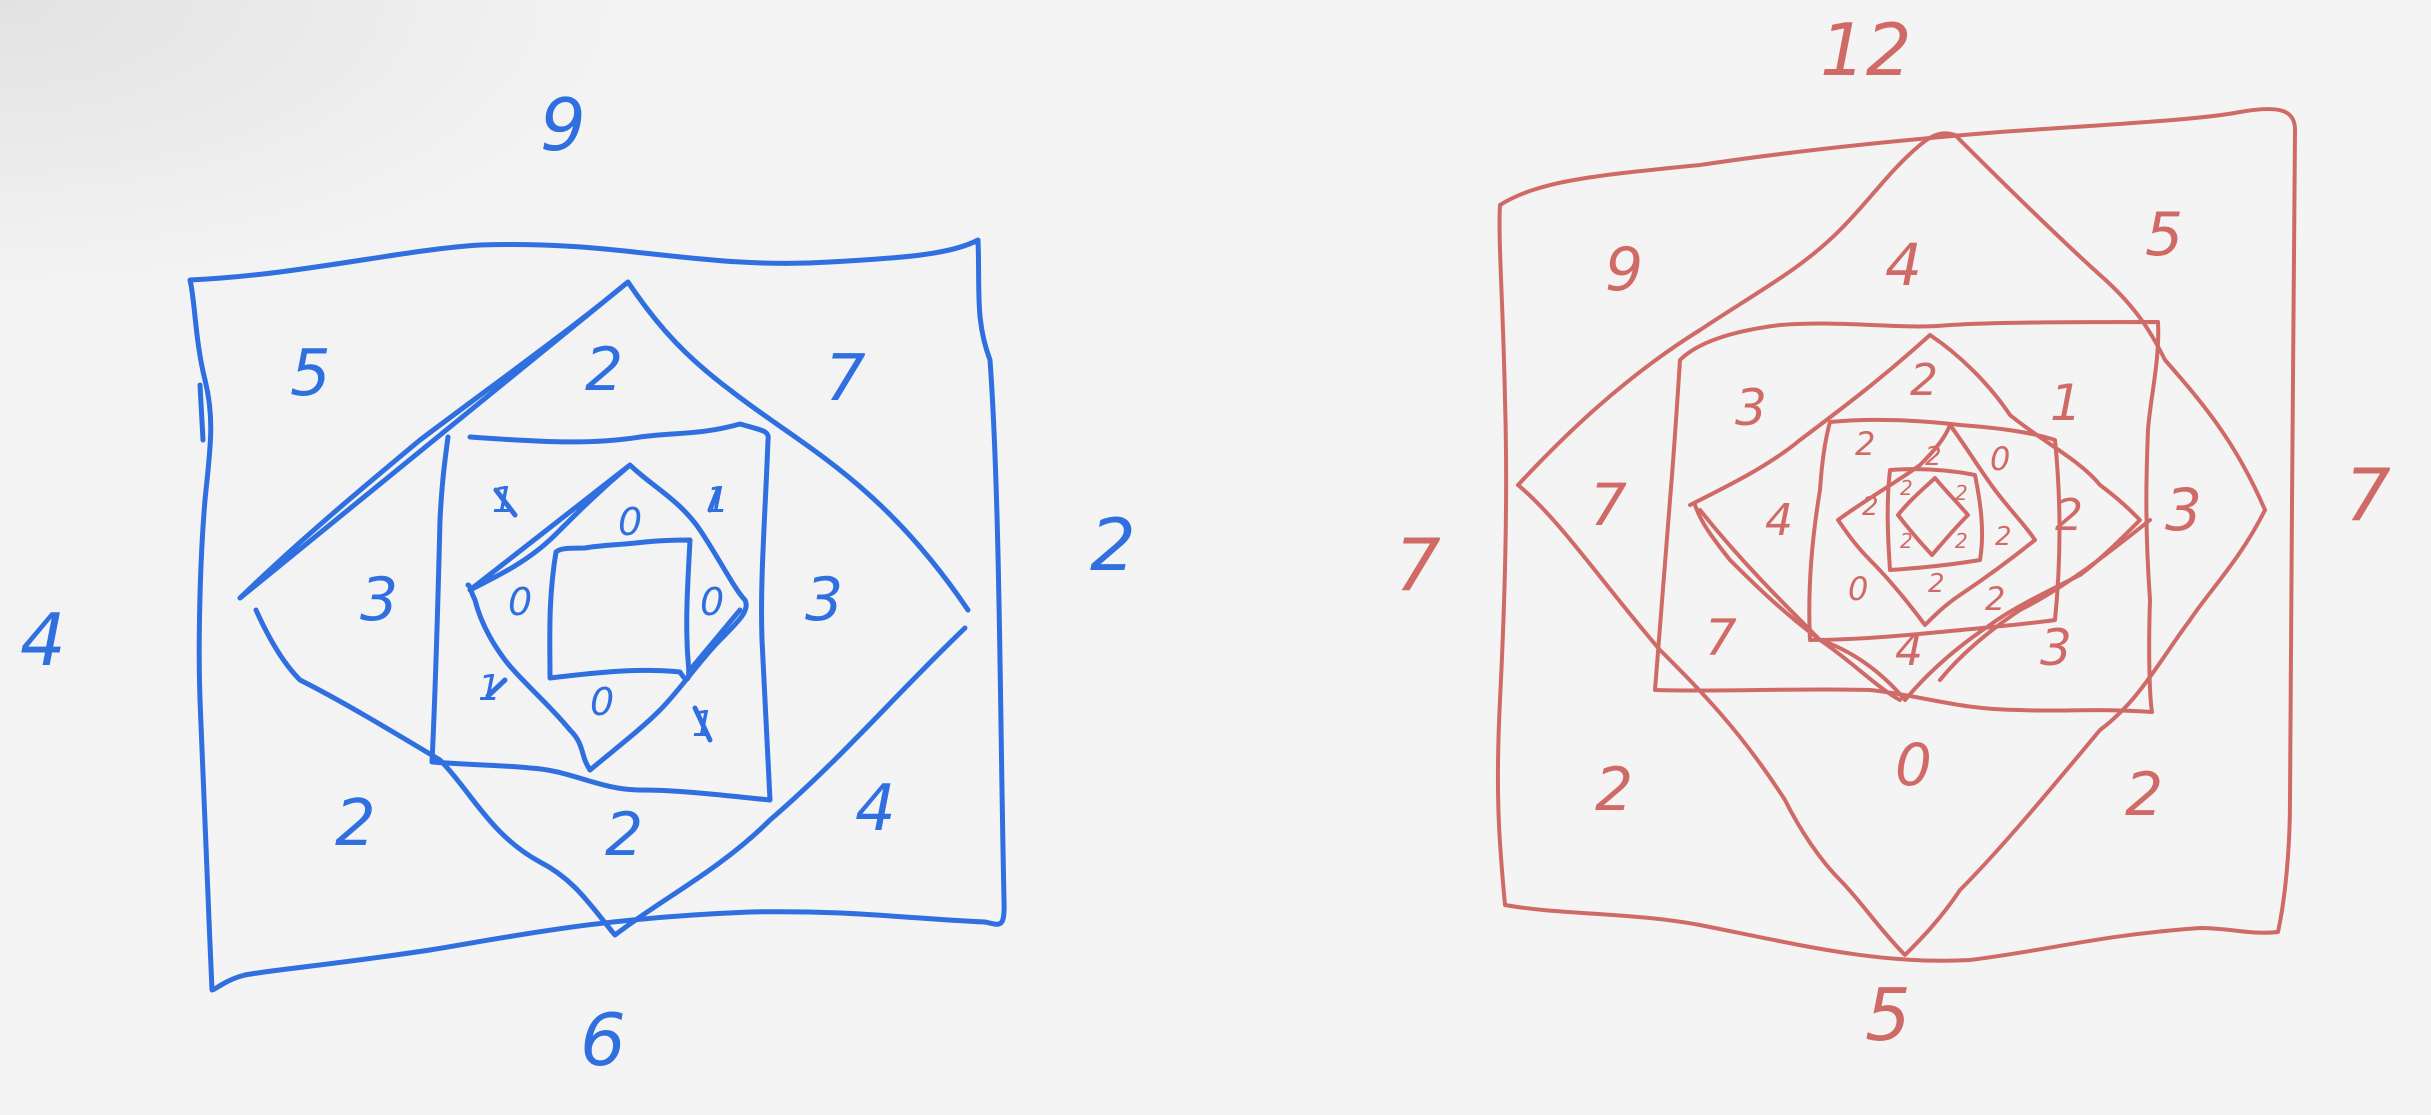 This screenshot has width=2431, height=1115. Describe the element at coordinates (43, 640) in the screenshot. I see `blue-label-left: 4` at that location.